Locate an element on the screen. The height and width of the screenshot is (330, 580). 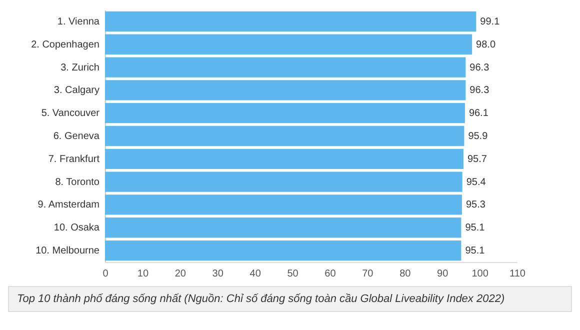
data-label: 98.0 is located at coordinates (486, 44).